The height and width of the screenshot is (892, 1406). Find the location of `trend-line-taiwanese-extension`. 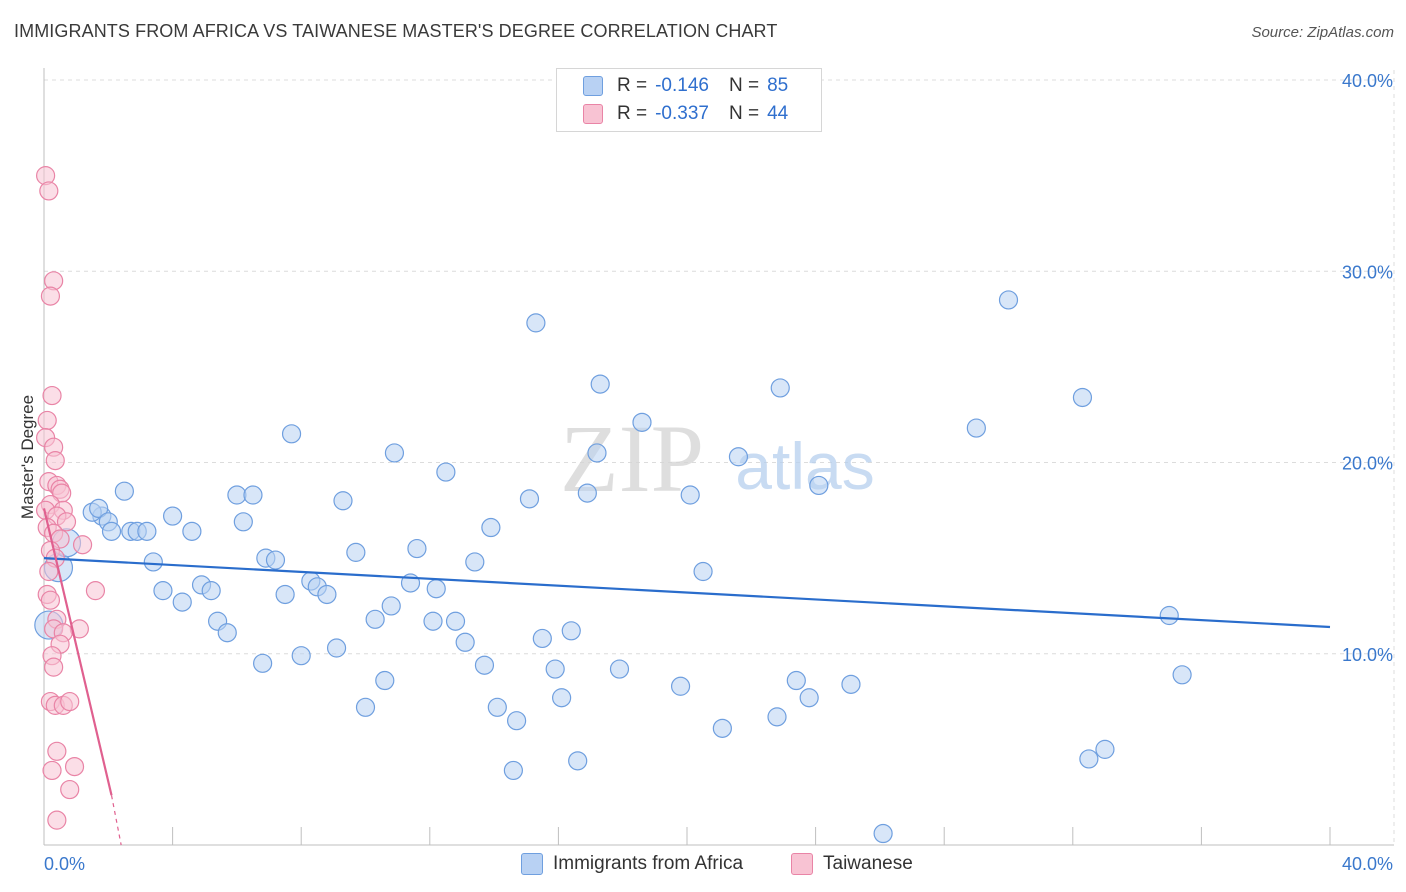

trend-line-taiwanese-extension is located at coordinates (116, 820).